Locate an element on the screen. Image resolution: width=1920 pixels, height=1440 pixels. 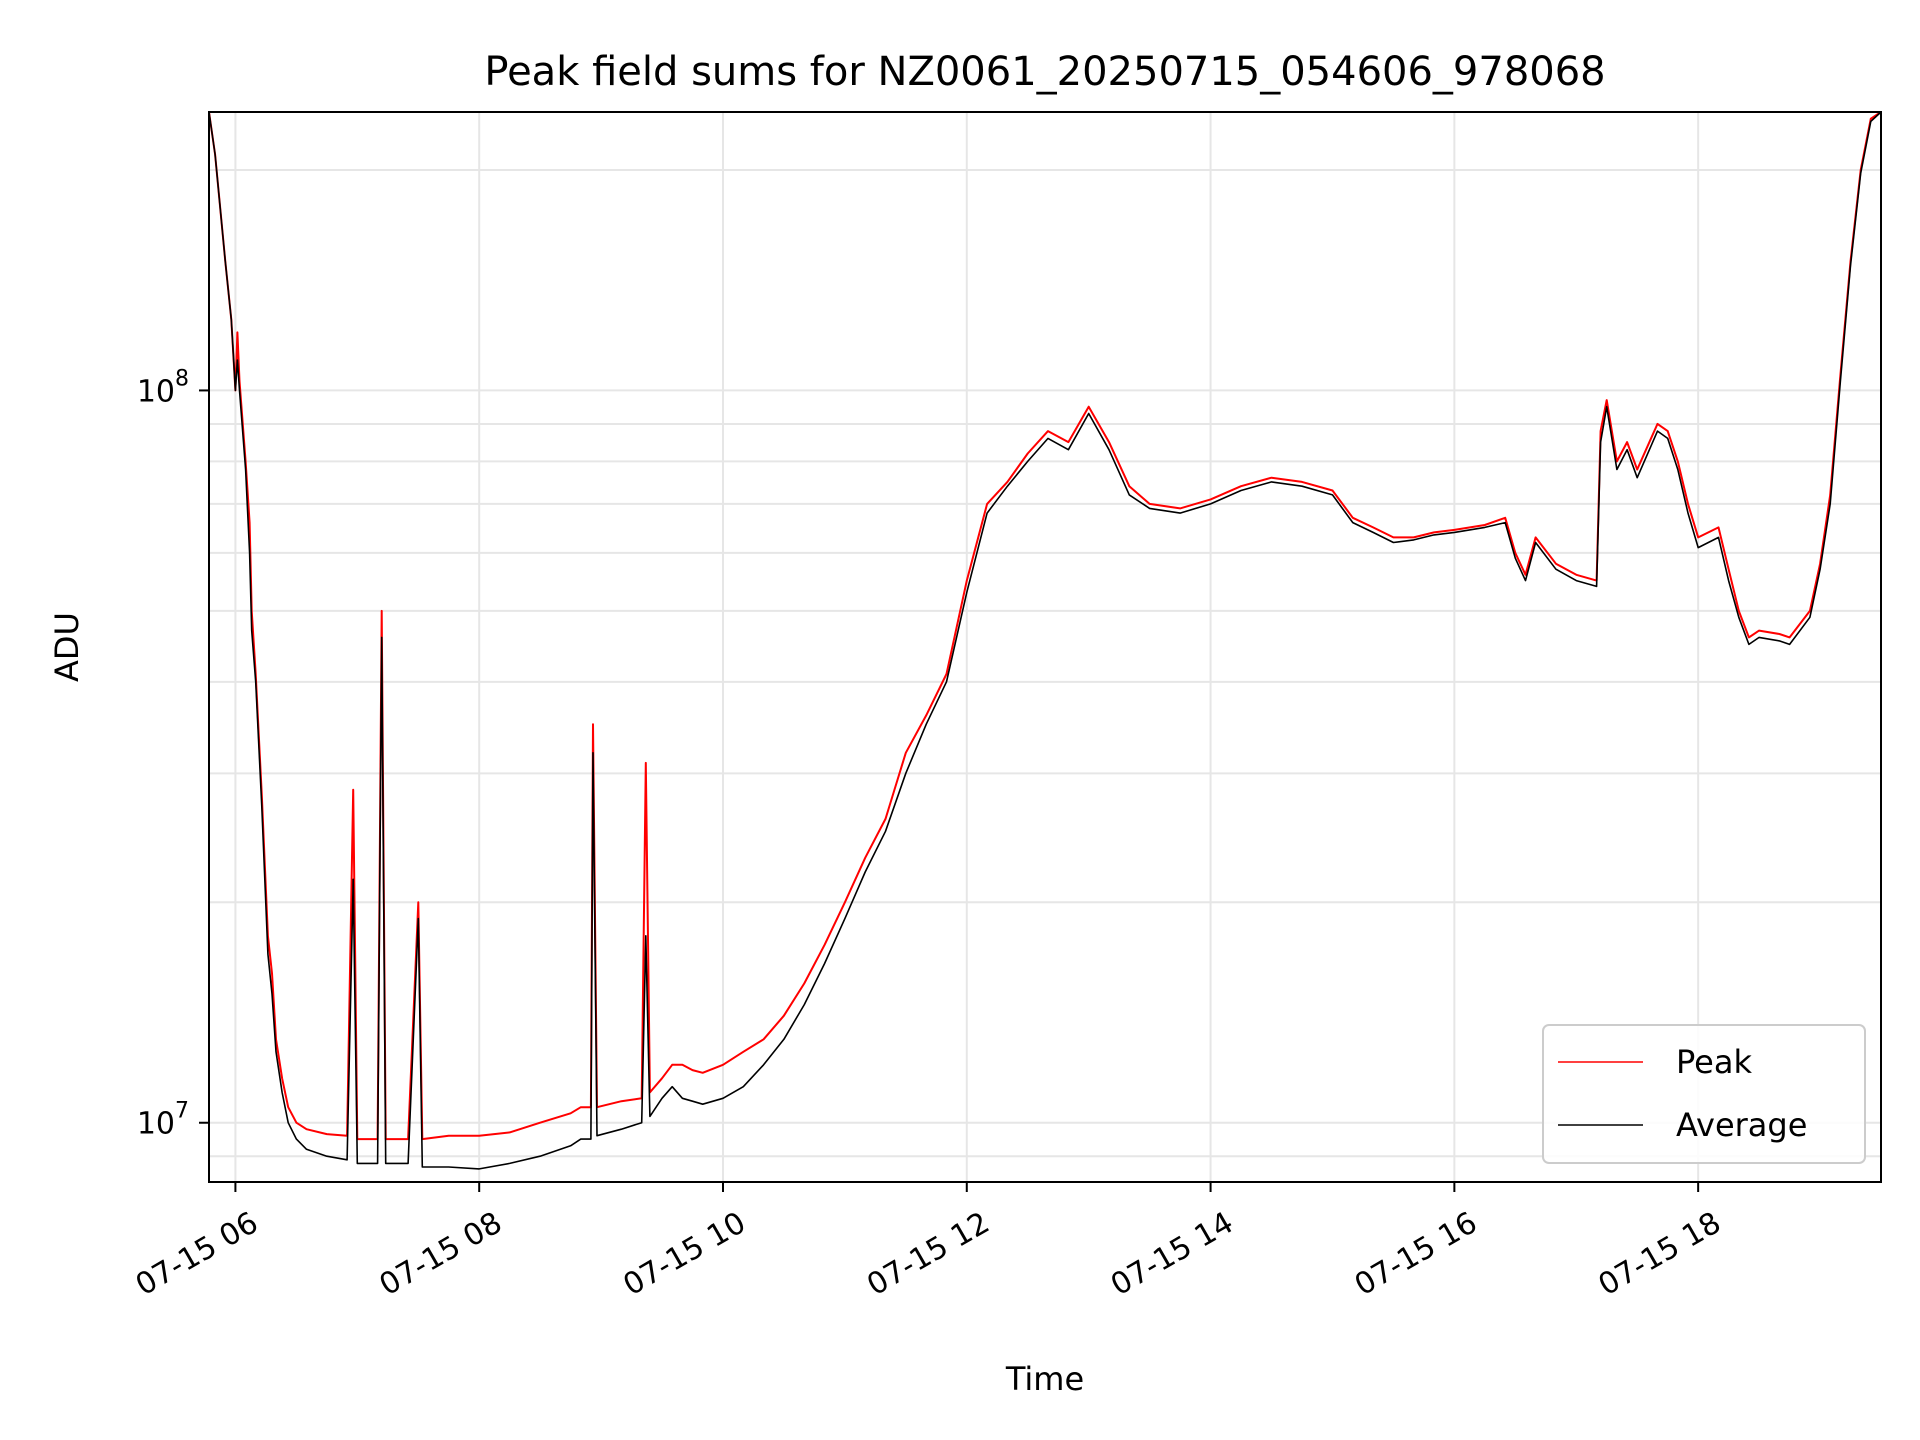
legend-label-peak: Peak is located at coordinates (1714, 1062).